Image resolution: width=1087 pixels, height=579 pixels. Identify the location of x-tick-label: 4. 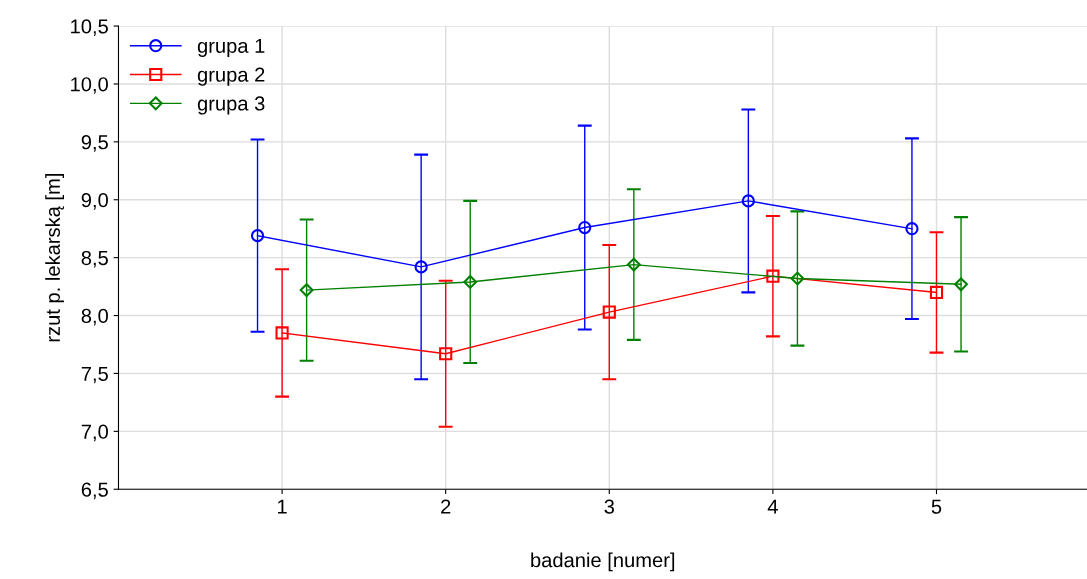
(772, 506).